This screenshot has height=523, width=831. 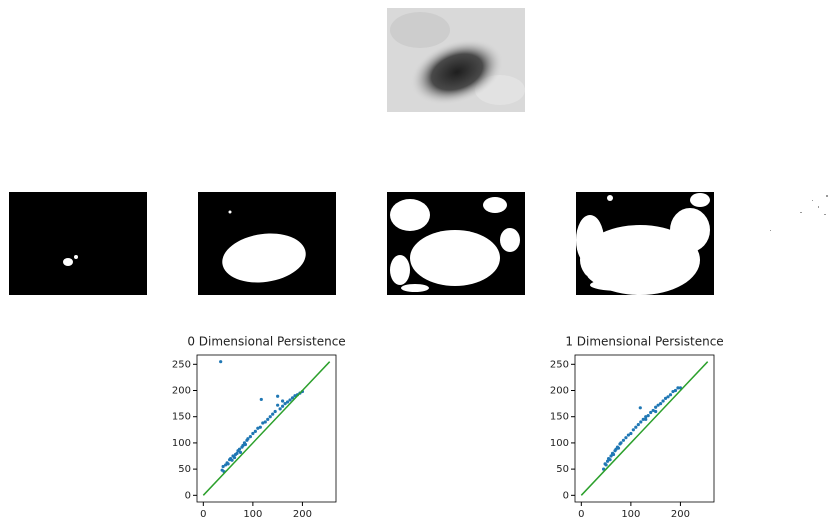 I want to click on chart-title: 0 Dimensional Persistence, so click(x=266, y=342).